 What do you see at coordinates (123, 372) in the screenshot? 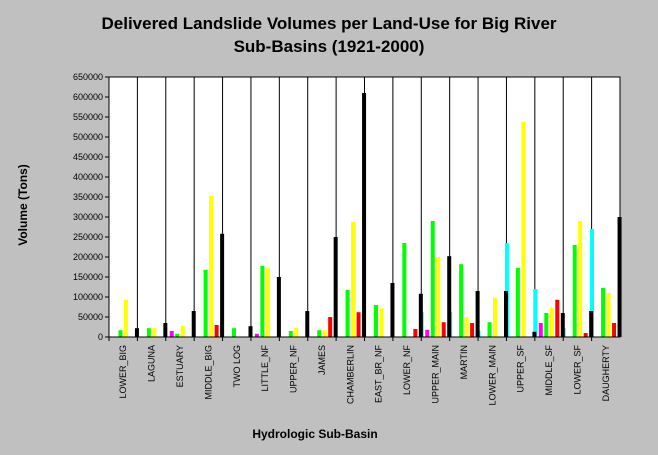
I see `x-tick-label: LOWER_BIG` at bounding box center [123, 372].